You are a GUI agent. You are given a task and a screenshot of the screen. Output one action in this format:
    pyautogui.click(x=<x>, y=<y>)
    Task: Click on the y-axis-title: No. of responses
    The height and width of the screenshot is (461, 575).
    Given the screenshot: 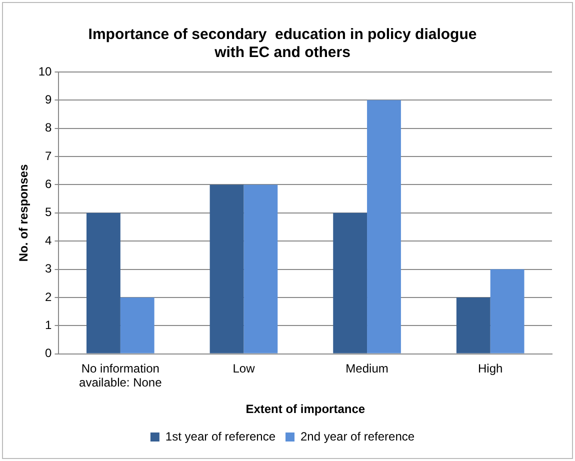 What is the action you would take?
    pyautogui.click(x=23, y=213)
    